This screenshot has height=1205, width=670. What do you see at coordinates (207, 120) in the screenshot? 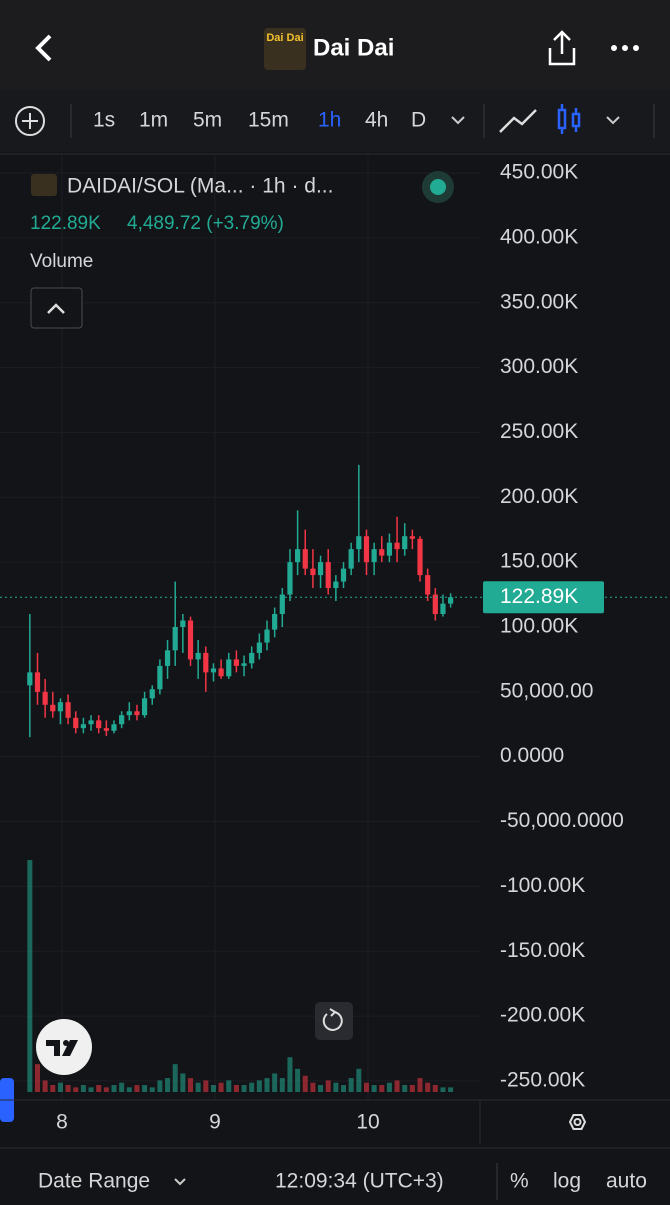
I see `interval-button: 5m` at bounding box center [207, 120].